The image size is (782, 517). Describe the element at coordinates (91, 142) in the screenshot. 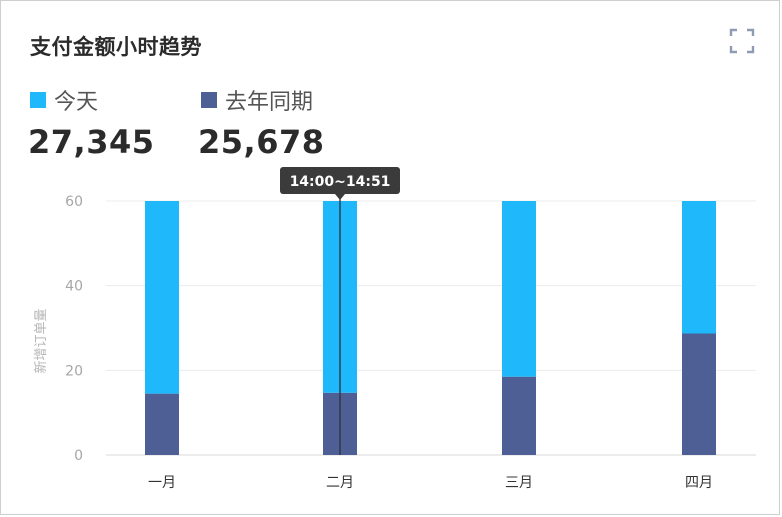

I see `today-total-value: 27,345` at that location.